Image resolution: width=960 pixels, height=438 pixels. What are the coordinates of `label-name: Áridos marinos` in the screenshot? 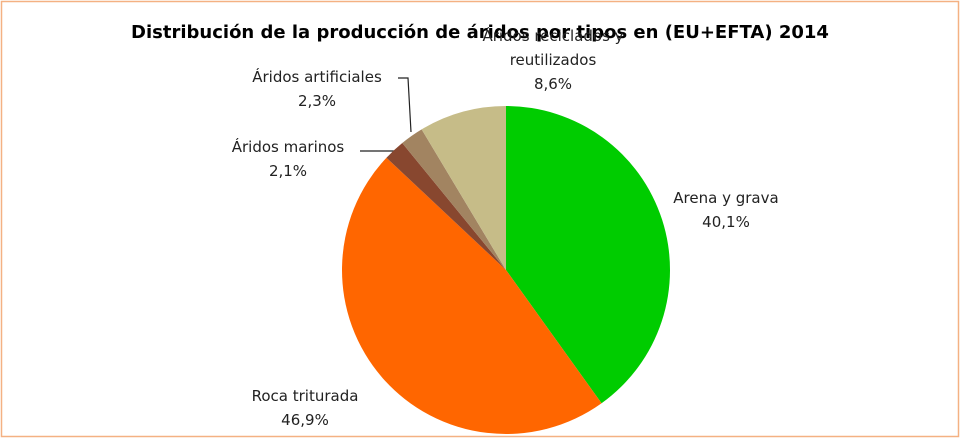 It's located at (288, 147).